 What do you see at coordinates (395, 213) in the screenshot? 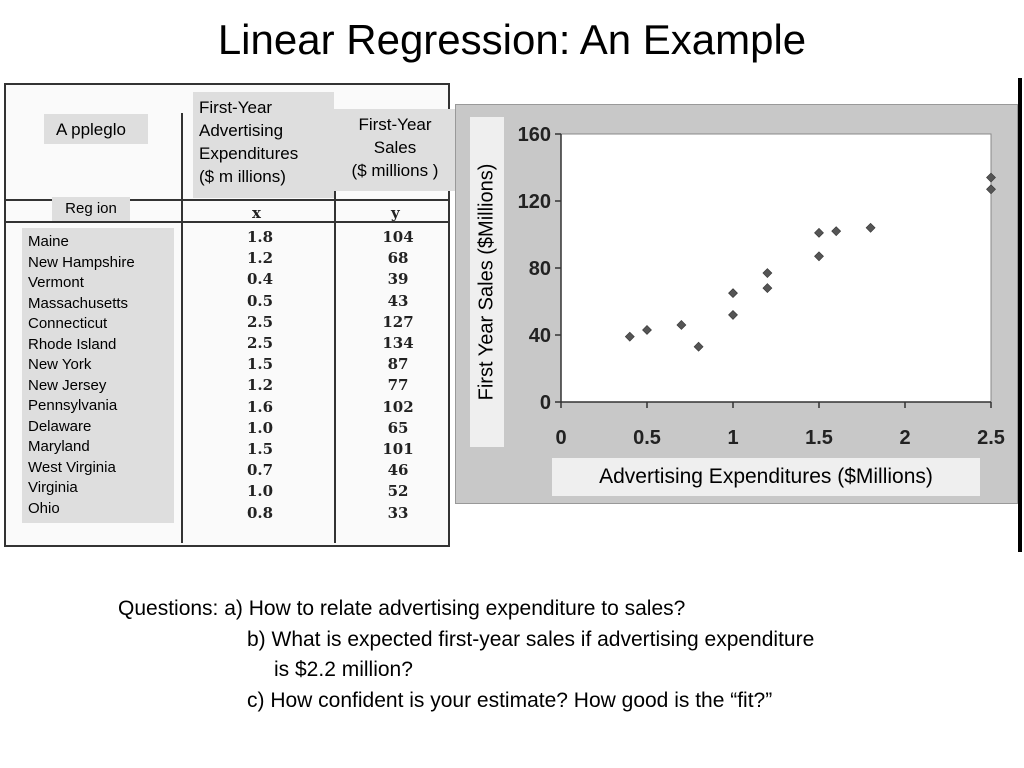
I see `y-column-letter: y` at bounding box center [395, 213].